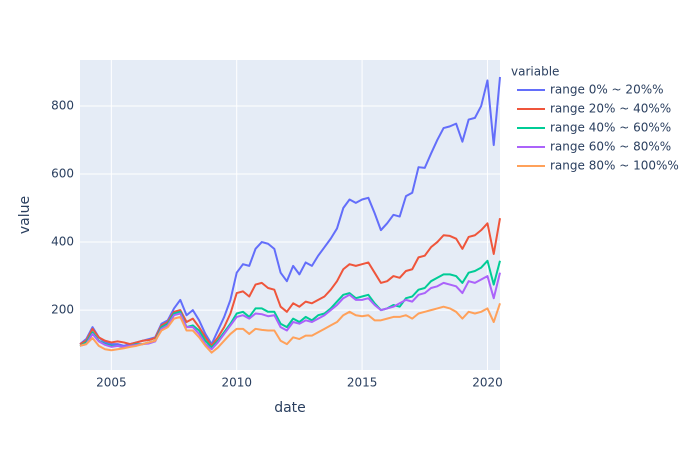 This screenshot has height=450, width=700. What do you see at coordinates (487, 383) in the screenshot?
I see `x-tick-label: 2020` at bounding box center [487, 383].